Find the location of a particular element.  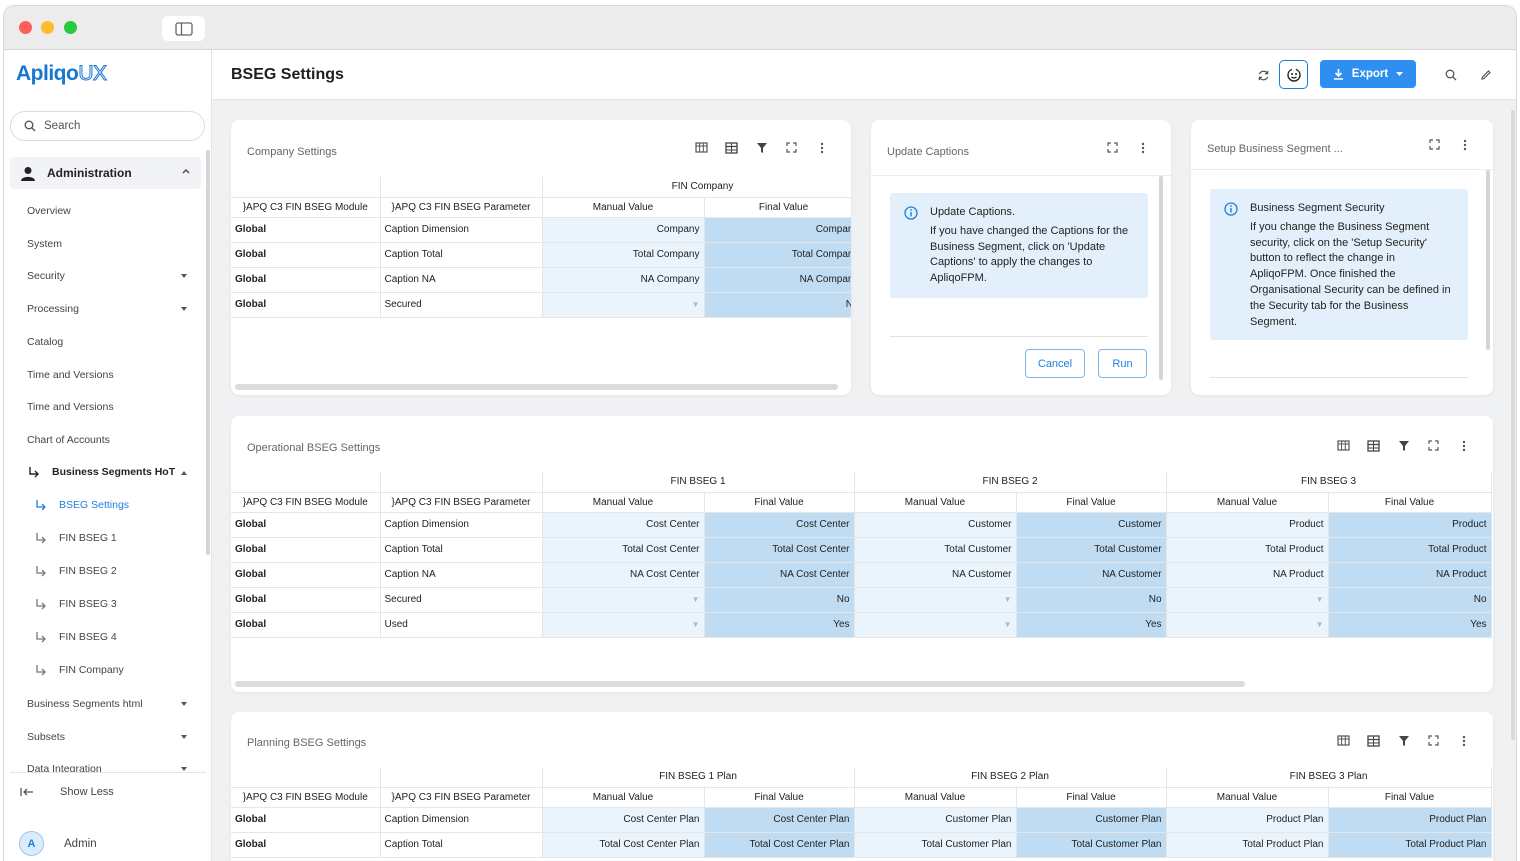

sidebar-item-time-versions: Time and Versions is located at coordinates (70, 375).